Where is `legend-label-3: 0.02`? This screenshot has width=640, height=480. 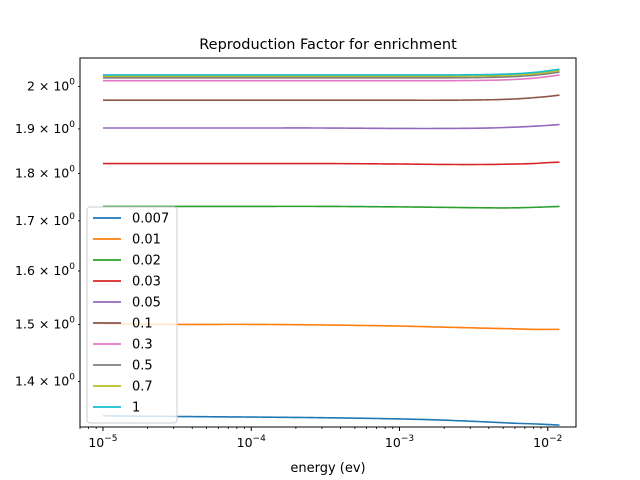
legend-label-3: 0.02 is located at coordinates (146, 261).